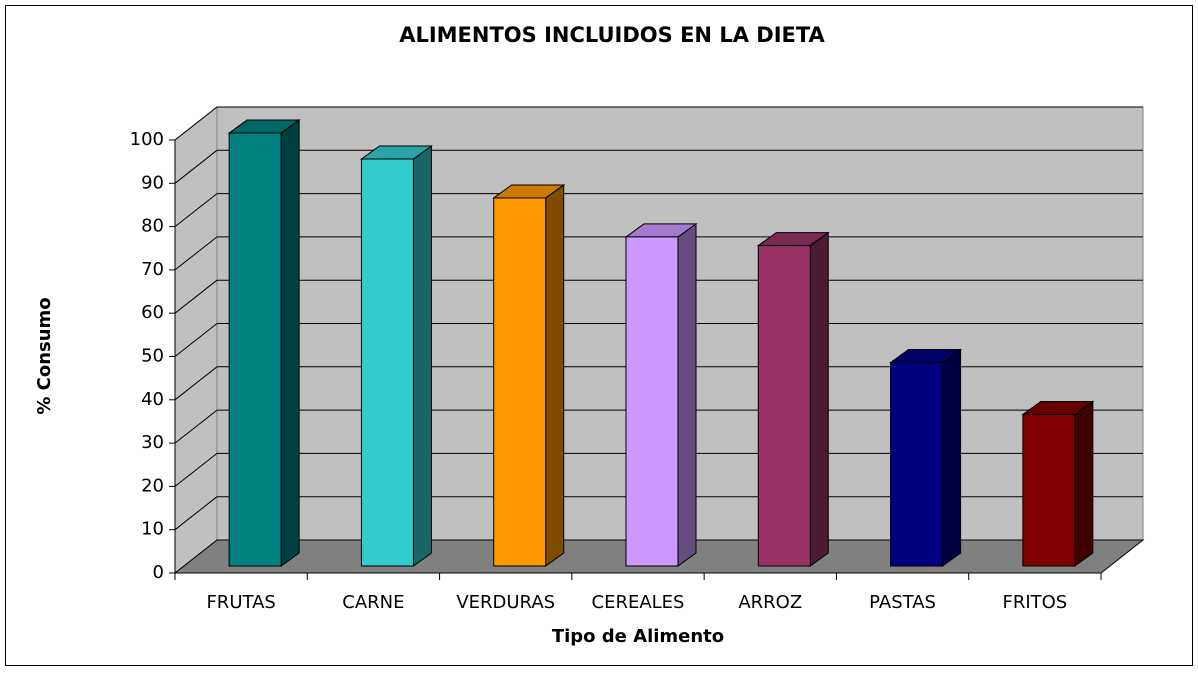  Describe the element at coordinates (770, 602) in the screenshot. I see `x-tick-label: ARROZ` at that location.